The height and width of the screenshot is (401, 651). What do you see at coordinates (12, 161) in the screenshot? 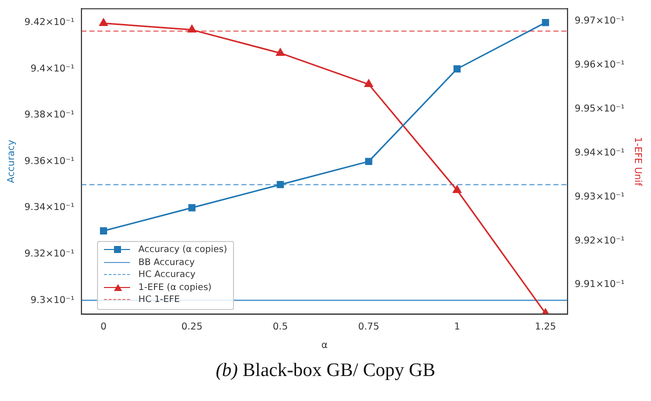
I see `y-axis-title: Accuracy` at bounding box center [12, 161].